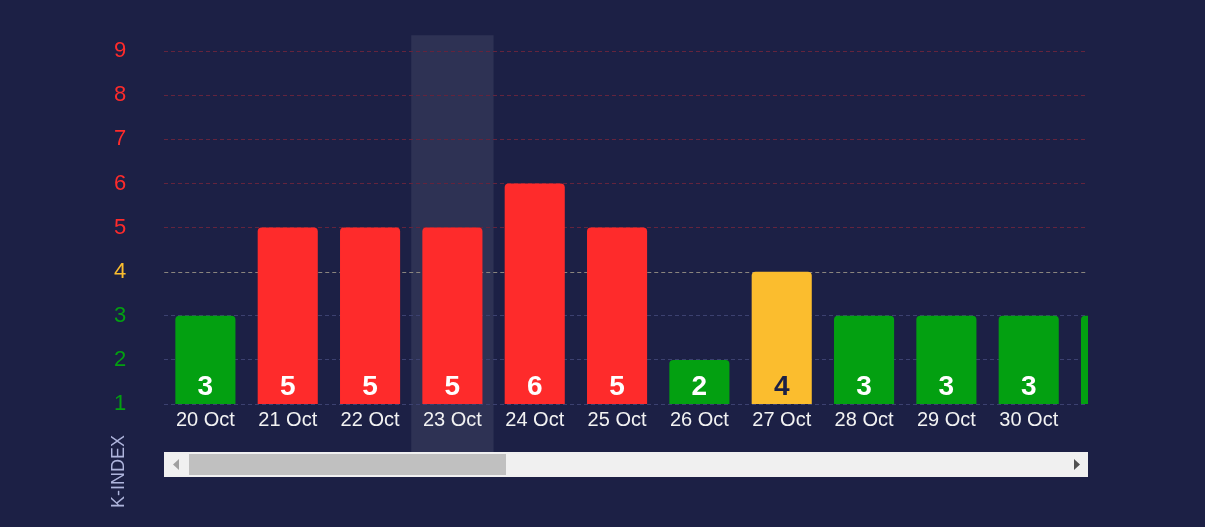  What do you see at coordinates (120, 270) in the screenshot?
I see `y-tick-label: 4` at bounding box center [120, 270].